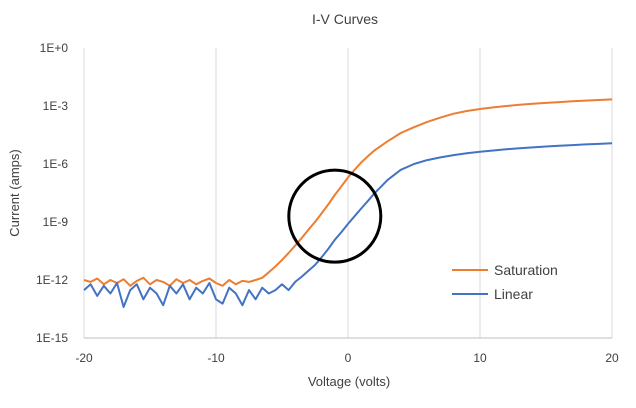 The width and height of the screenshot is (636, 408). I want to click on x-tick-label: 20, so click(612, 358).